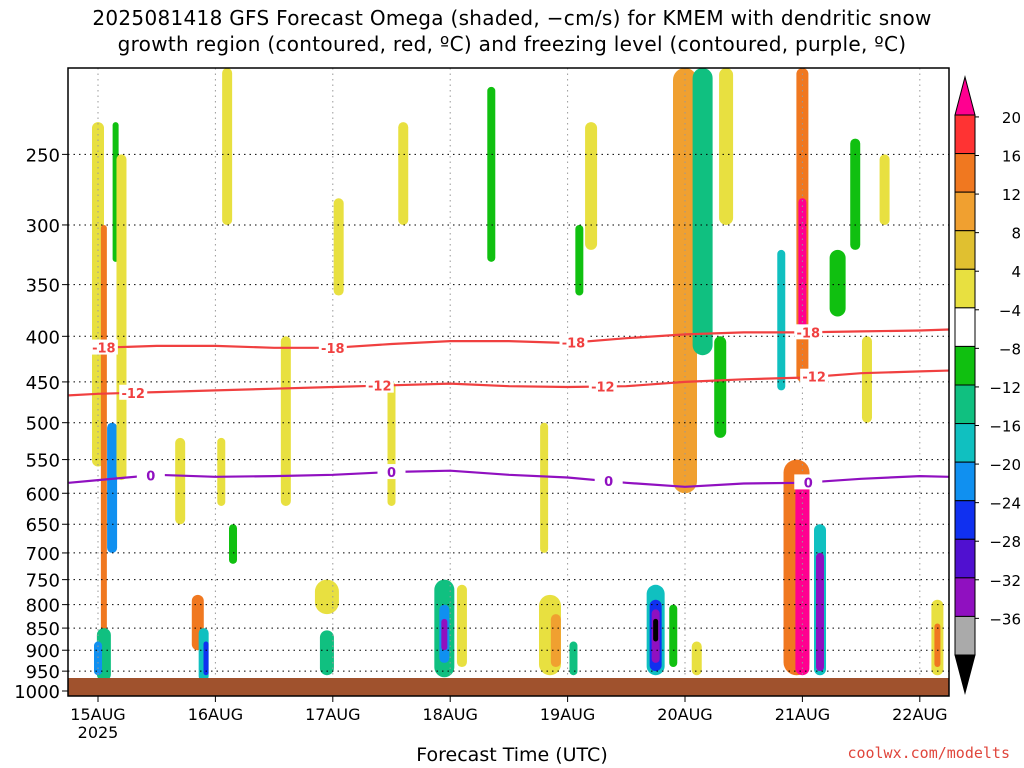 Image resolution: width=1024 pixels, height=768 pixels. I want to click on x-tick-label-16AUG: 16AUG, so click(215, 714).